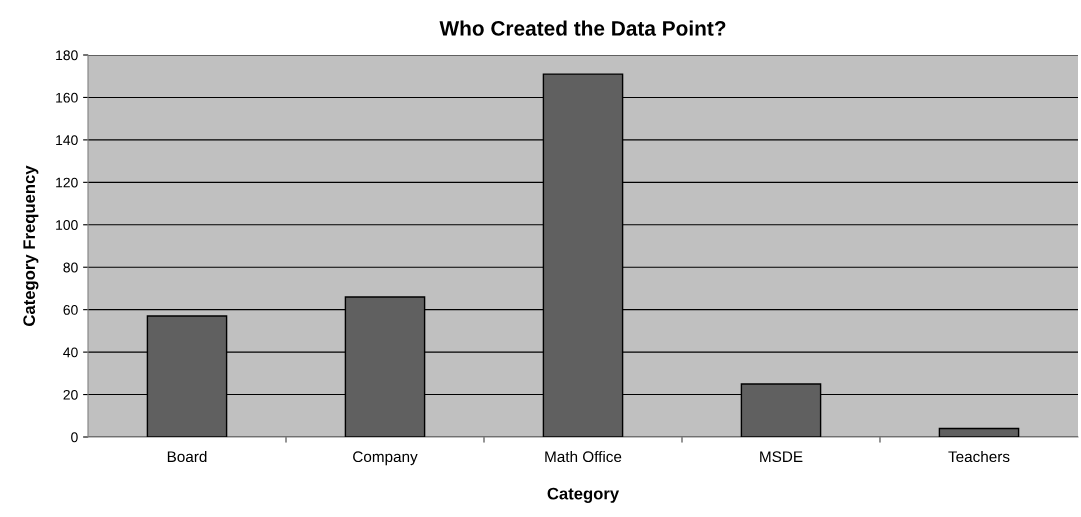 The width and height of the screenshot is (1081, 517). What do you see at coordinates (70, 267) in the screenshot?
I see `y-tick-label: 80` at bounding box center [70, 267].